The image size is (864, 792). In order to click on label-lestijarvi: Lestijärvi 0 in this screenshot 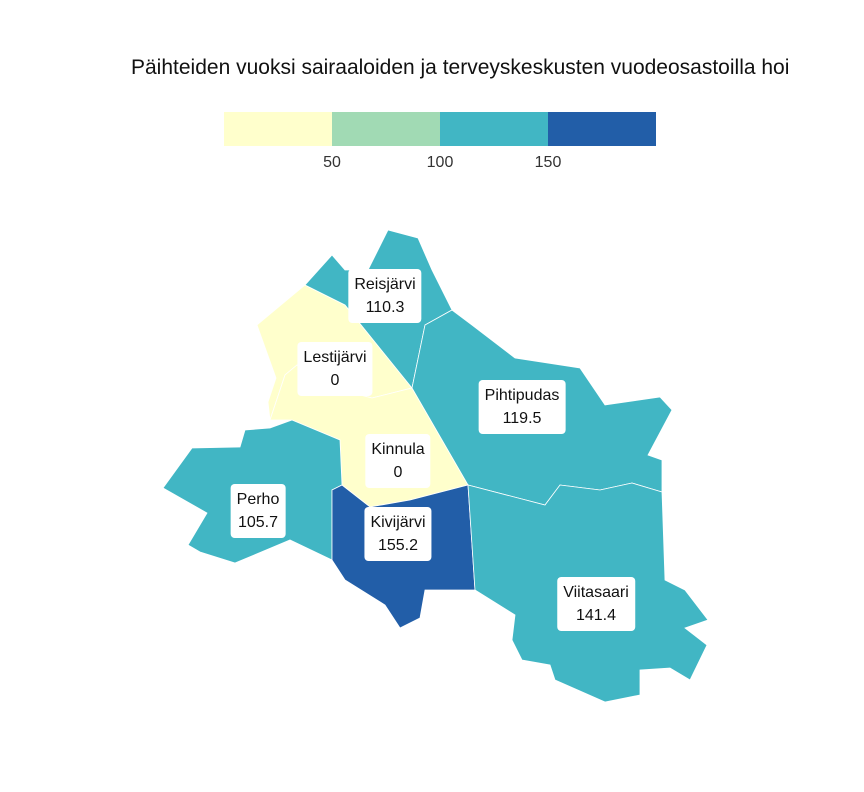, I will do `click(335, 369)`.